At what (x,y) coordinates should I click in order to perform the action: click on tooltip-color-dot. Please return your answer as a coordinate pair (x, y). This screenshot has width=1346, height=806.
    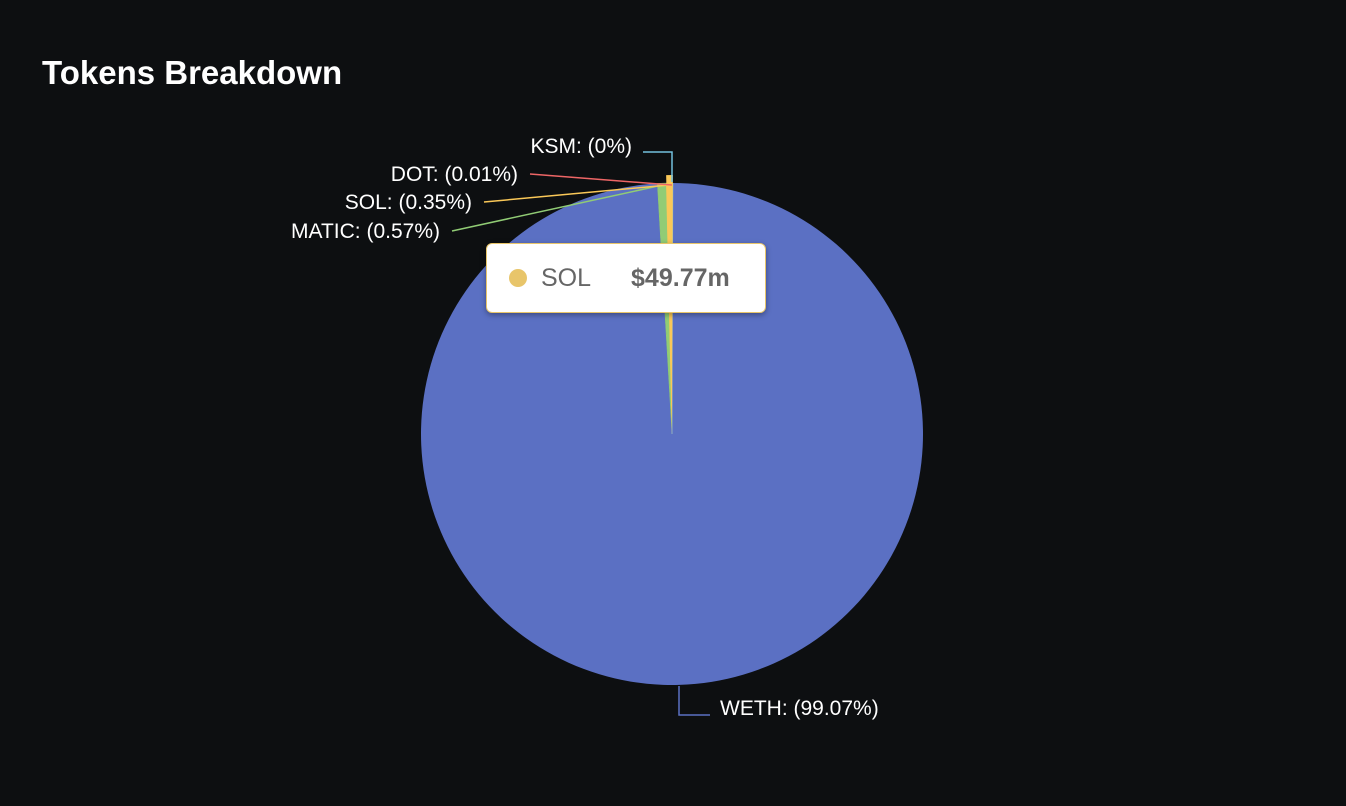
    Looking at the image, I should click on (518, 278).